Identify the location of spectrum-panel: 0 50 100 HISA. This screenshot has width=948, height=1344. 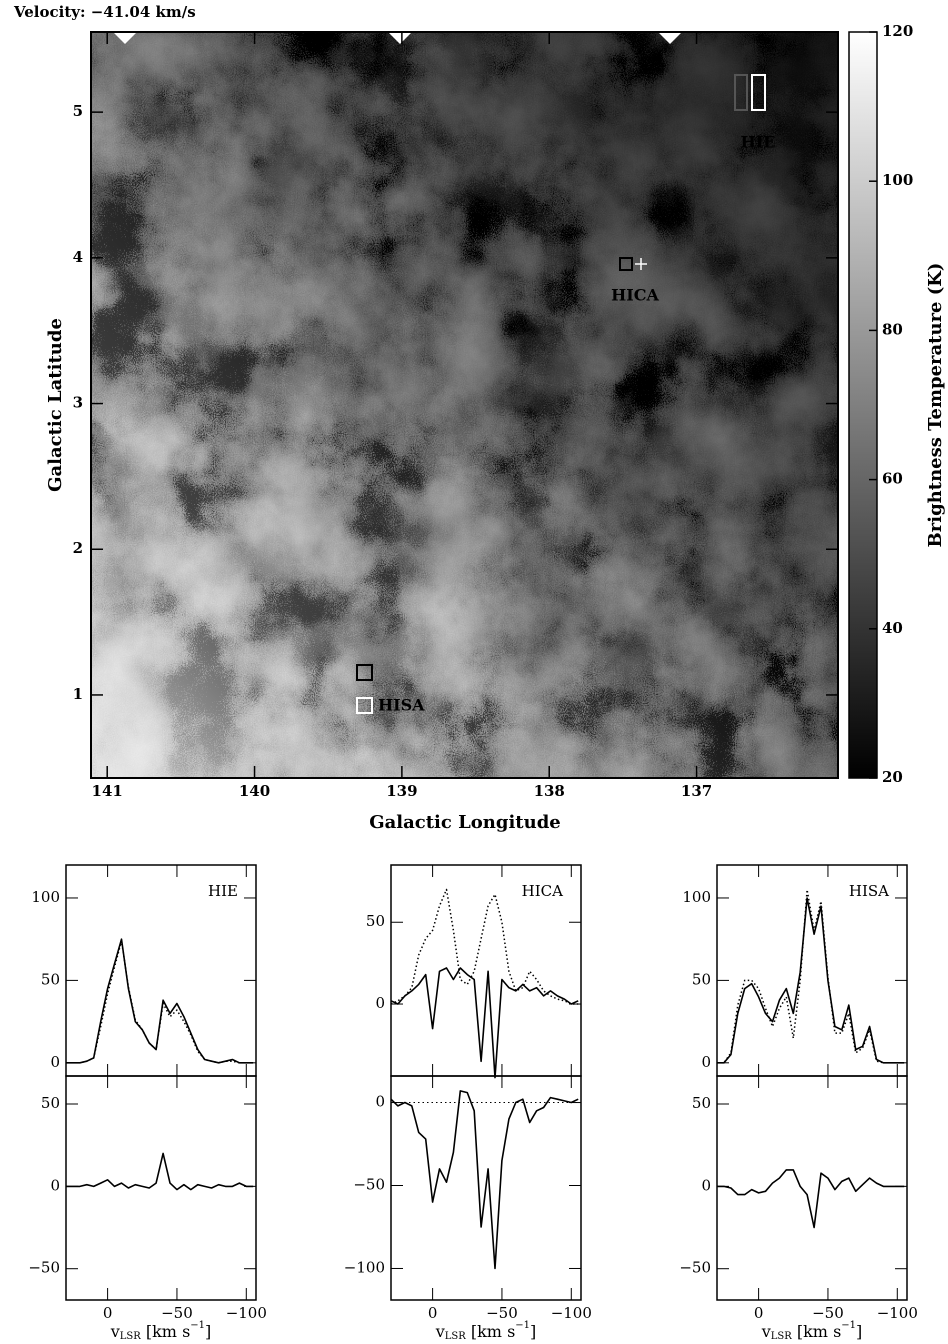
(795, 970).